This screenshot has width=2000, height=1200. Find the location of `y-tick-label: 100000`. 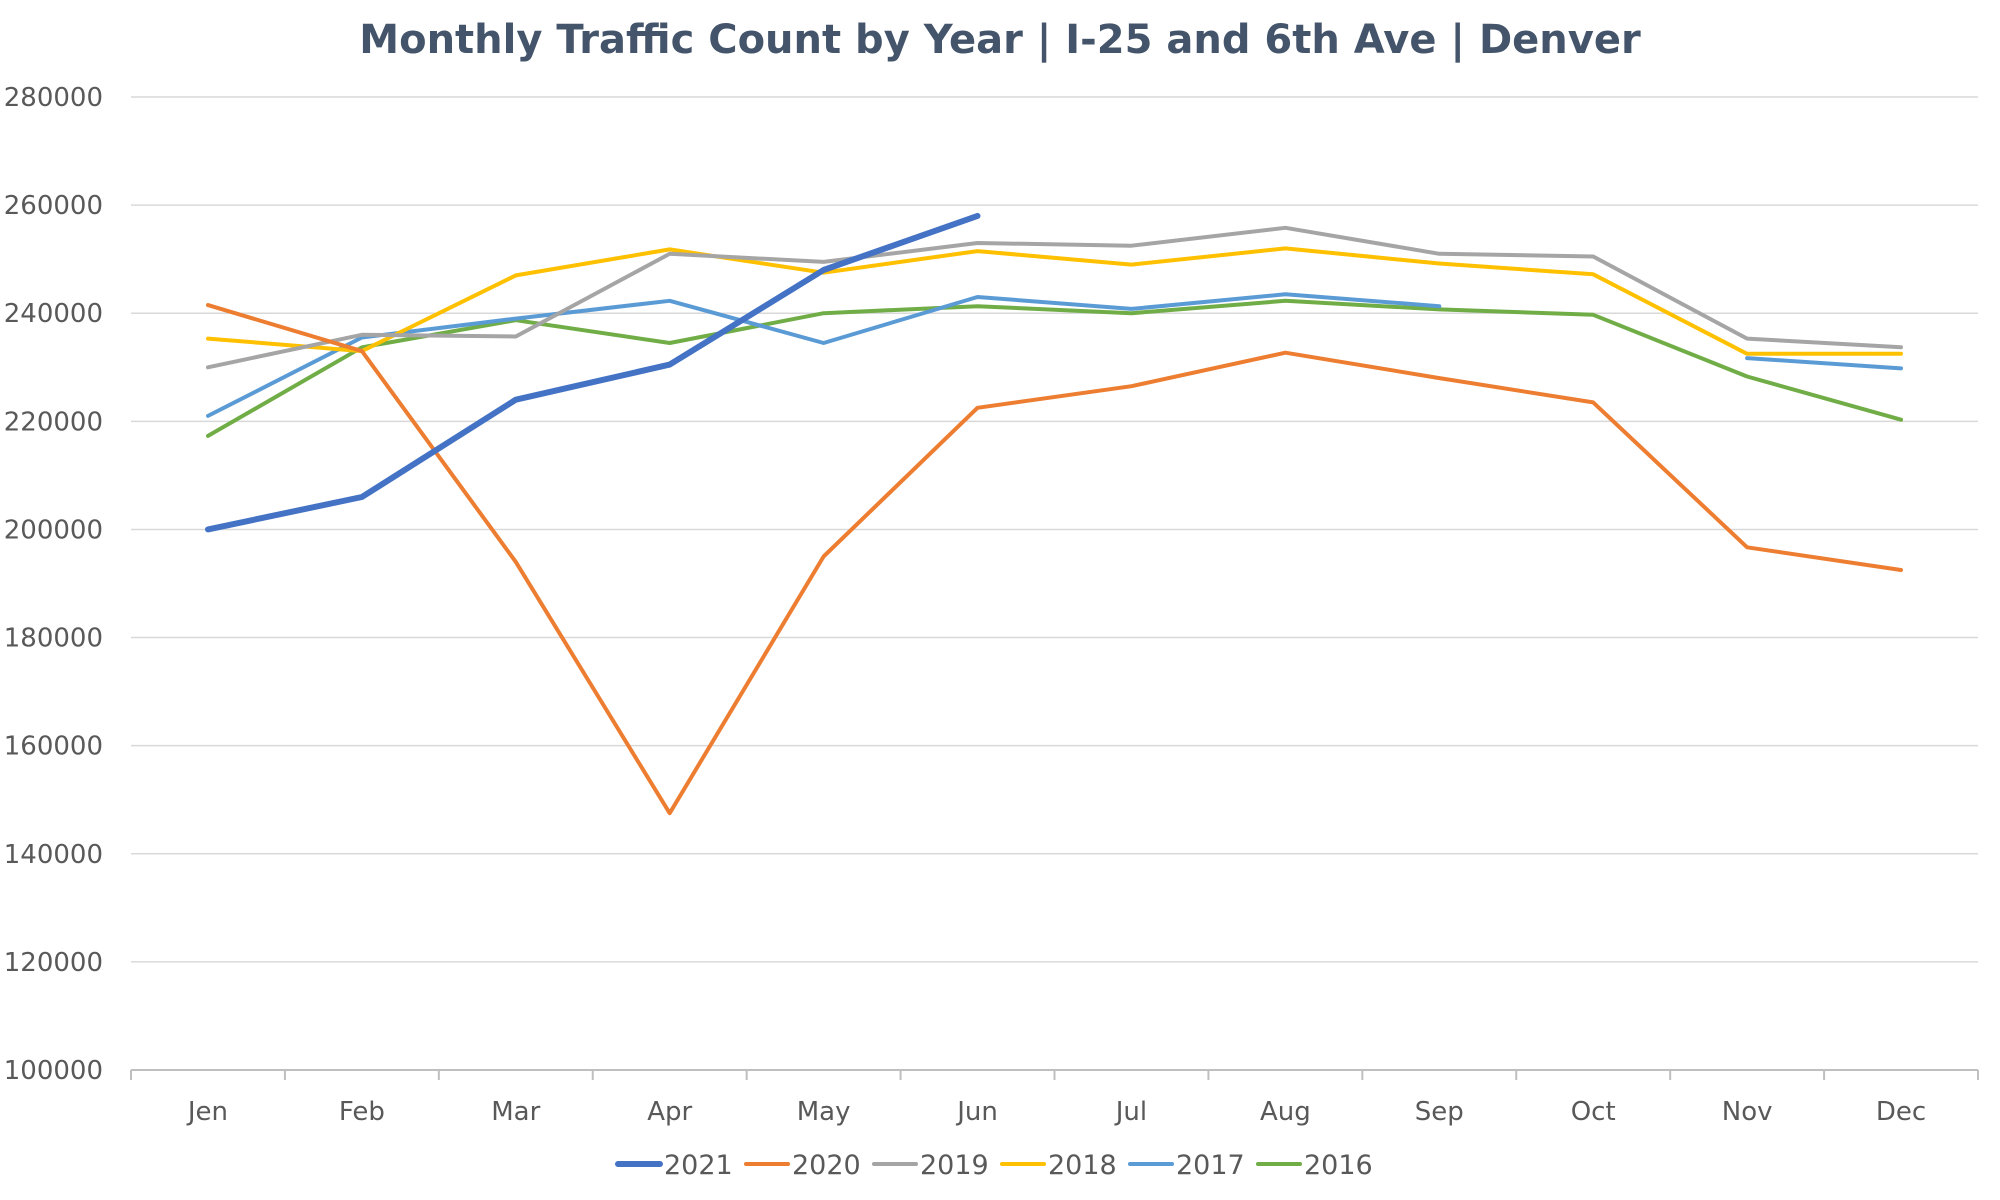

y-tick-label: 100000 is located at coordinates (53, 1071).